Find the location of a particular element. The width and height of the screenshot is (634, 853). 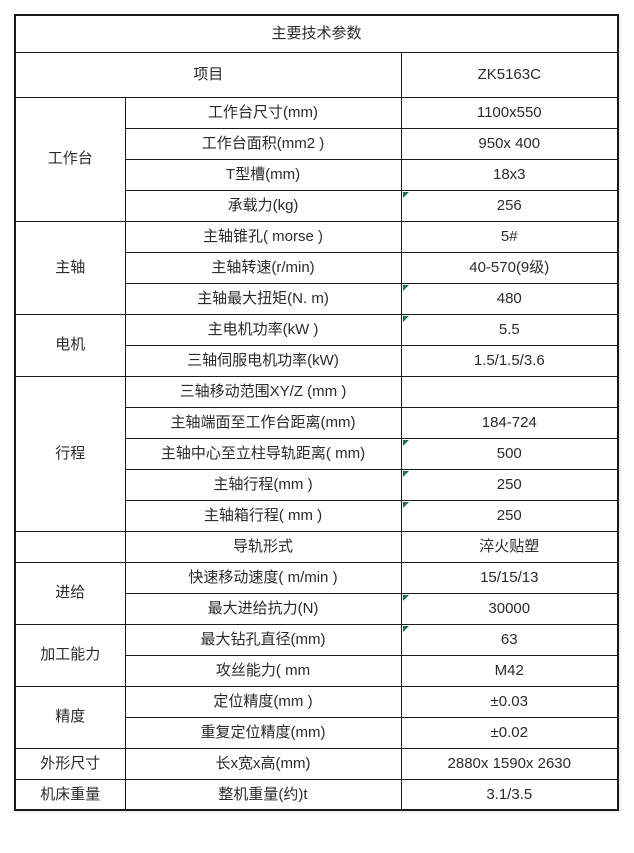

param-cell: 最大进给抗力(N) is located at coordinates (263, 608).